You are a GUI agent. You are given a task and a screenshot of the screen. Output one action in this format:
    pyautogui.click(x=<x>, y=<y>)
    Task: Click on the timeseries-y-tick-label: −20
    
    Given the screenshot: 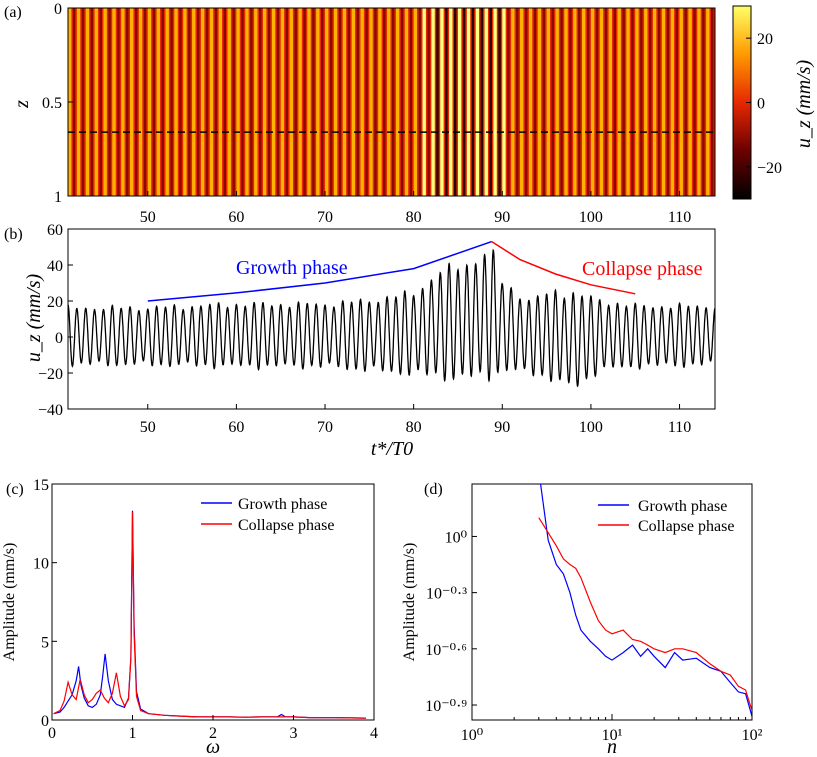 What is the action you would take?
    pyautogui.click(x=50, y=374)
    